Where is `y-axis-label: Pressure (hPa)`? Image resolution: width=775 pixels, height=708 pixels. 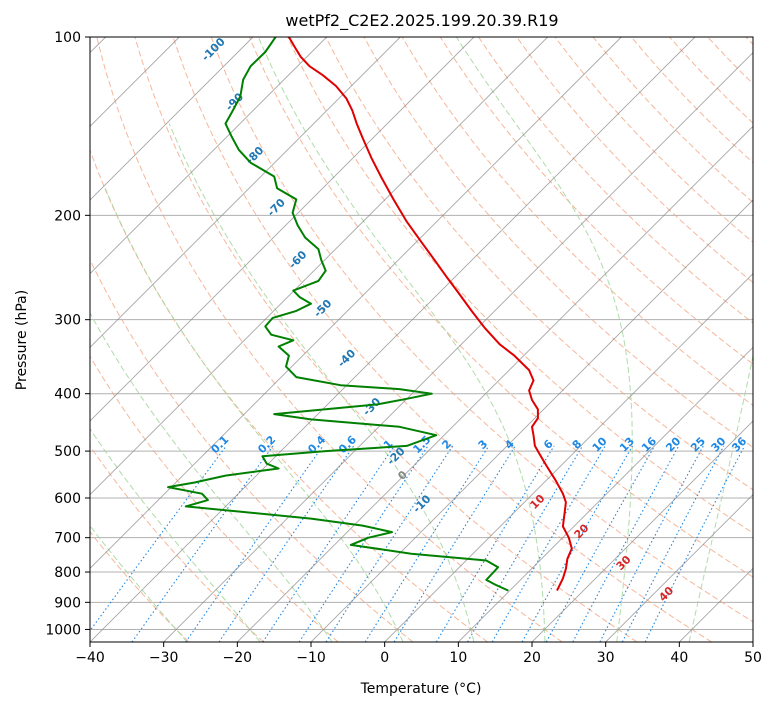 y-axis-label: Pressure (hPa) is located at coordinates (22, 340).